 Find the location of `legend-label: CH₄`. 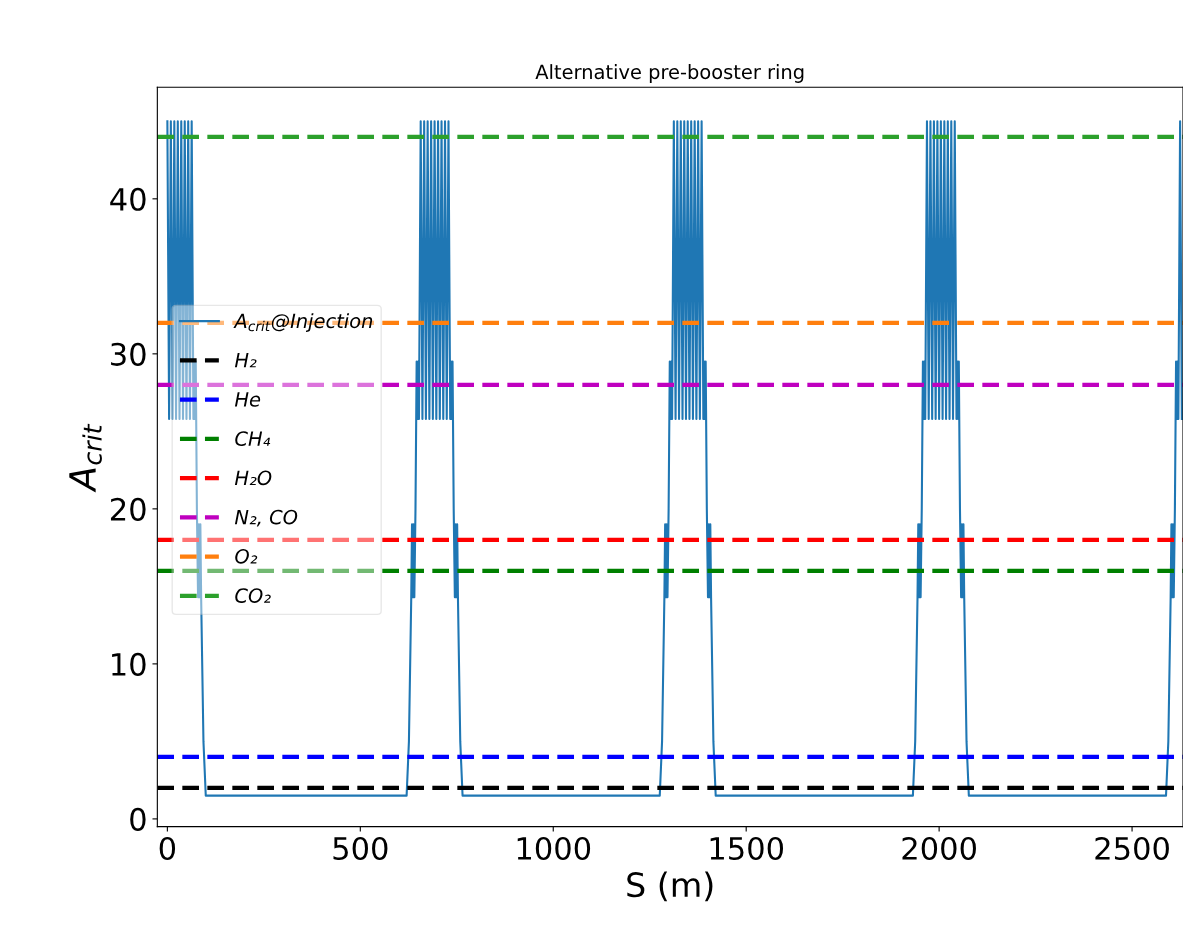

legend-label: CH₄ is located at coordinates (253, 438).